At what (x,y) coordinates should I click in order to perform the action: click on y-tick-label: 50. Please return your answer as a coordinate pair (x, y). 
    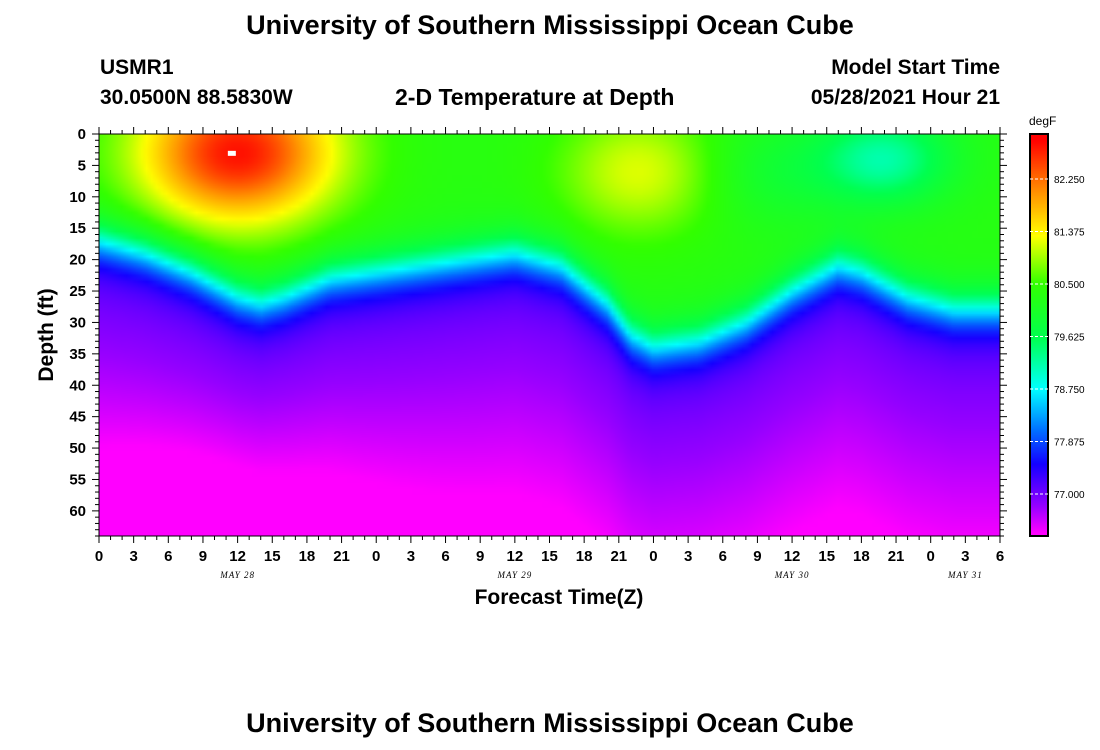
    Looking at the image, I should click on (77, 448).